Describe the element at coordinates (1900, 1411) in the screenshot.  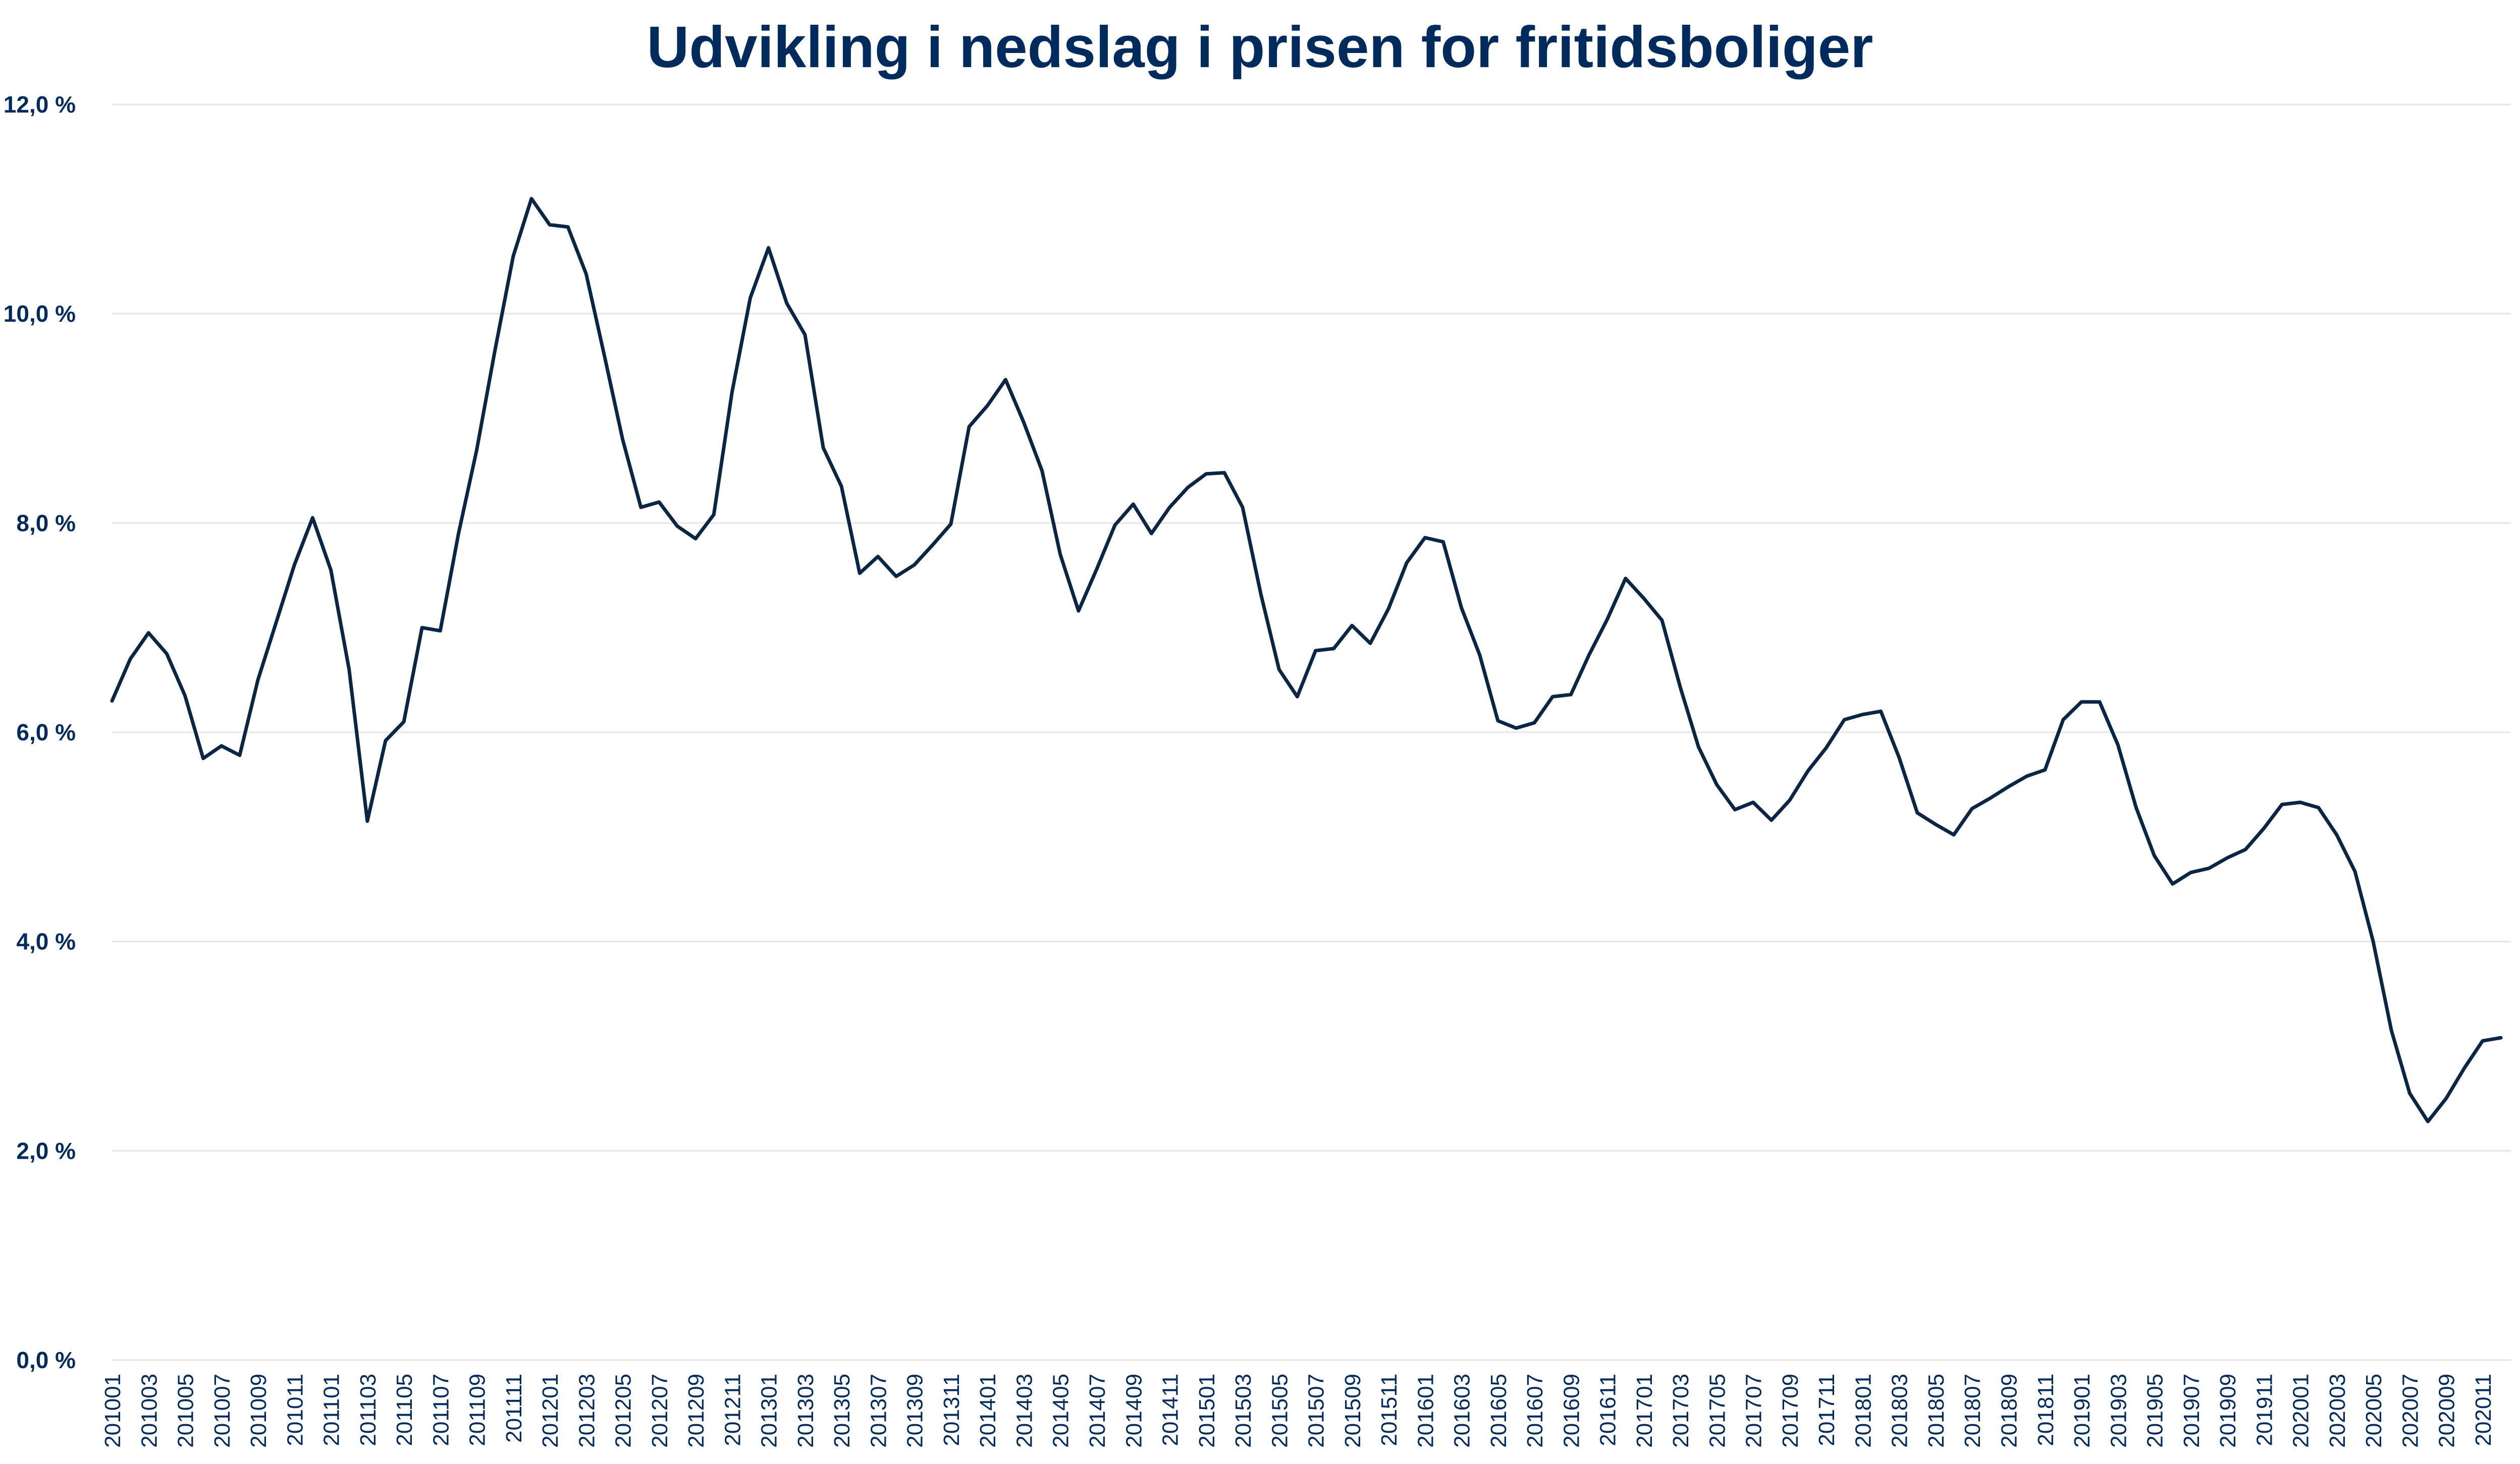
I see `x-tick-label: 201803` at that location.